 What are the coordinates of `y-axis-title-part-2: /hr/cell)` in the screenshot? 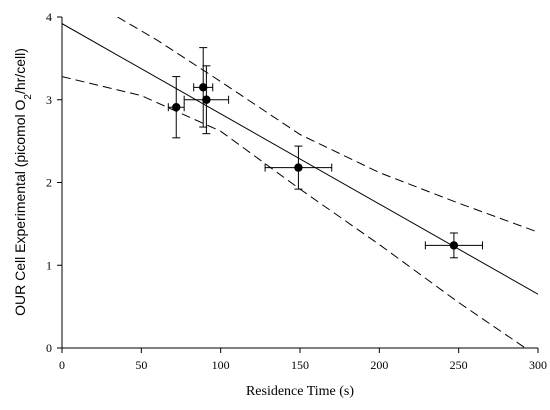 It's located at (20, 71).